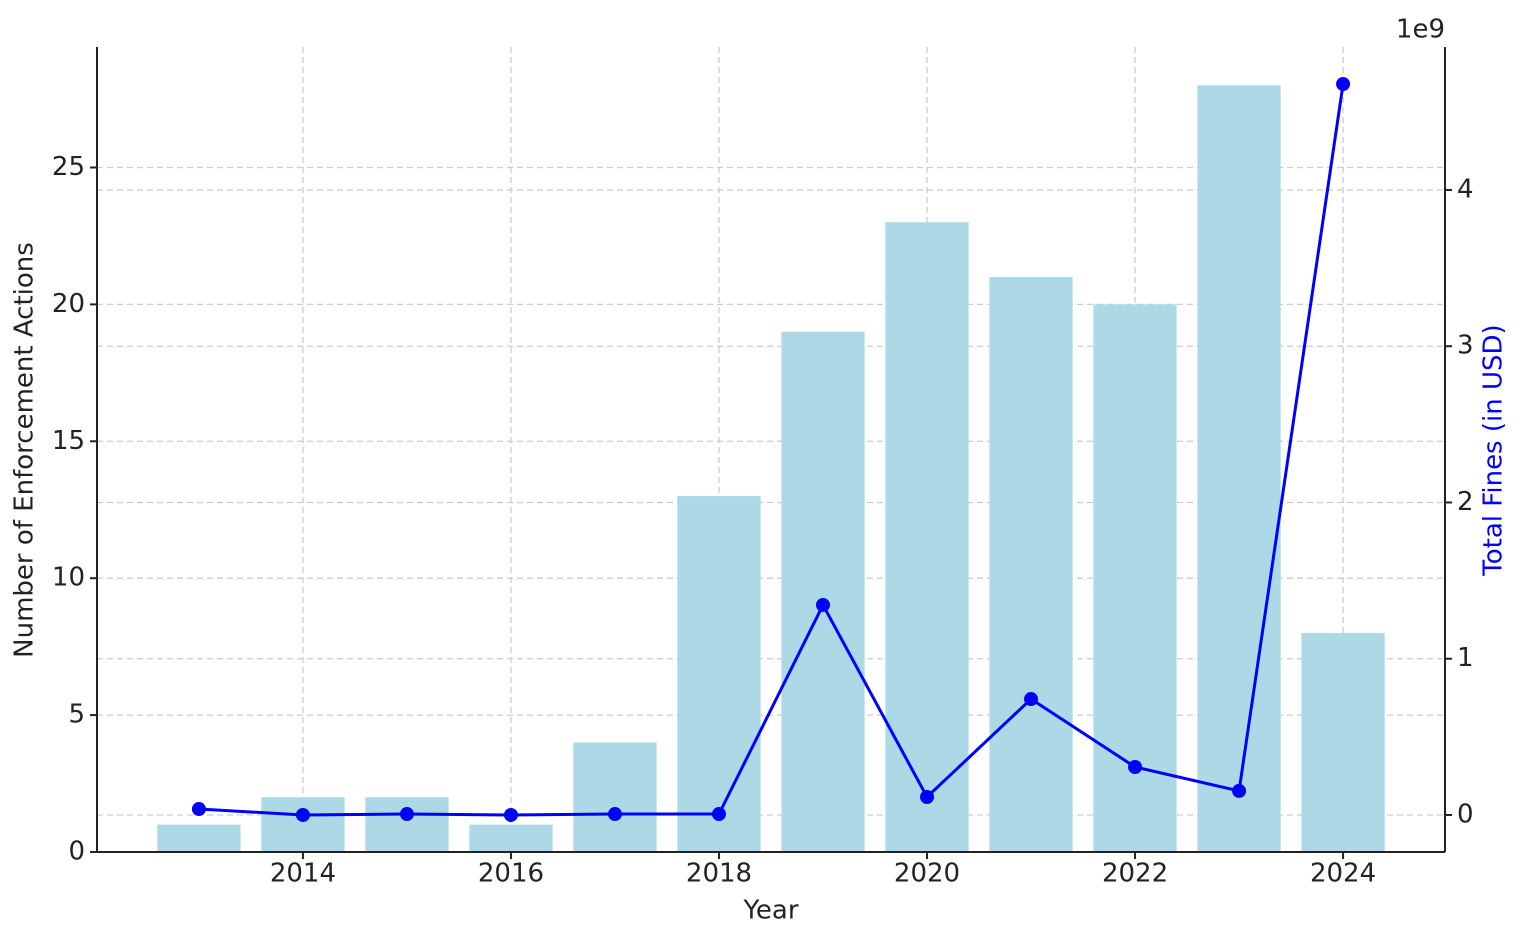 This screenshot has height=931, width=1526. What do you see at coordinates (927, 874) in the screenshot?
I see `x-tick-label: 2020` at bounding box center [927, 874].